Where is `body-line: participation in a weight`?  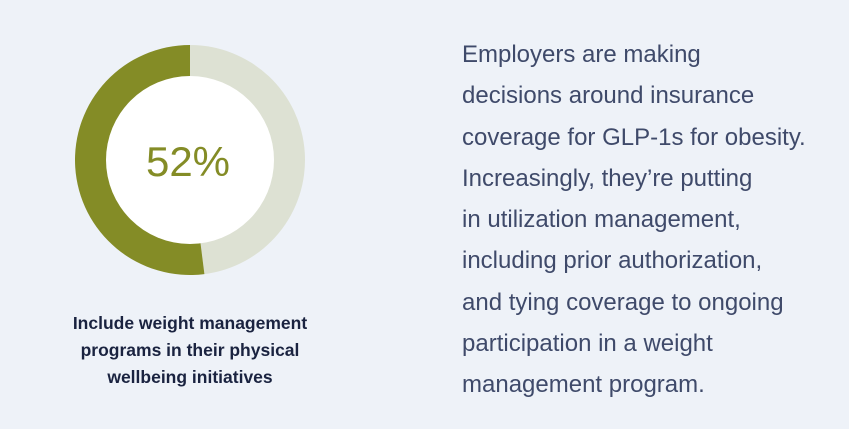
body-line: participation in a weight is located at coordinates (587, 344).